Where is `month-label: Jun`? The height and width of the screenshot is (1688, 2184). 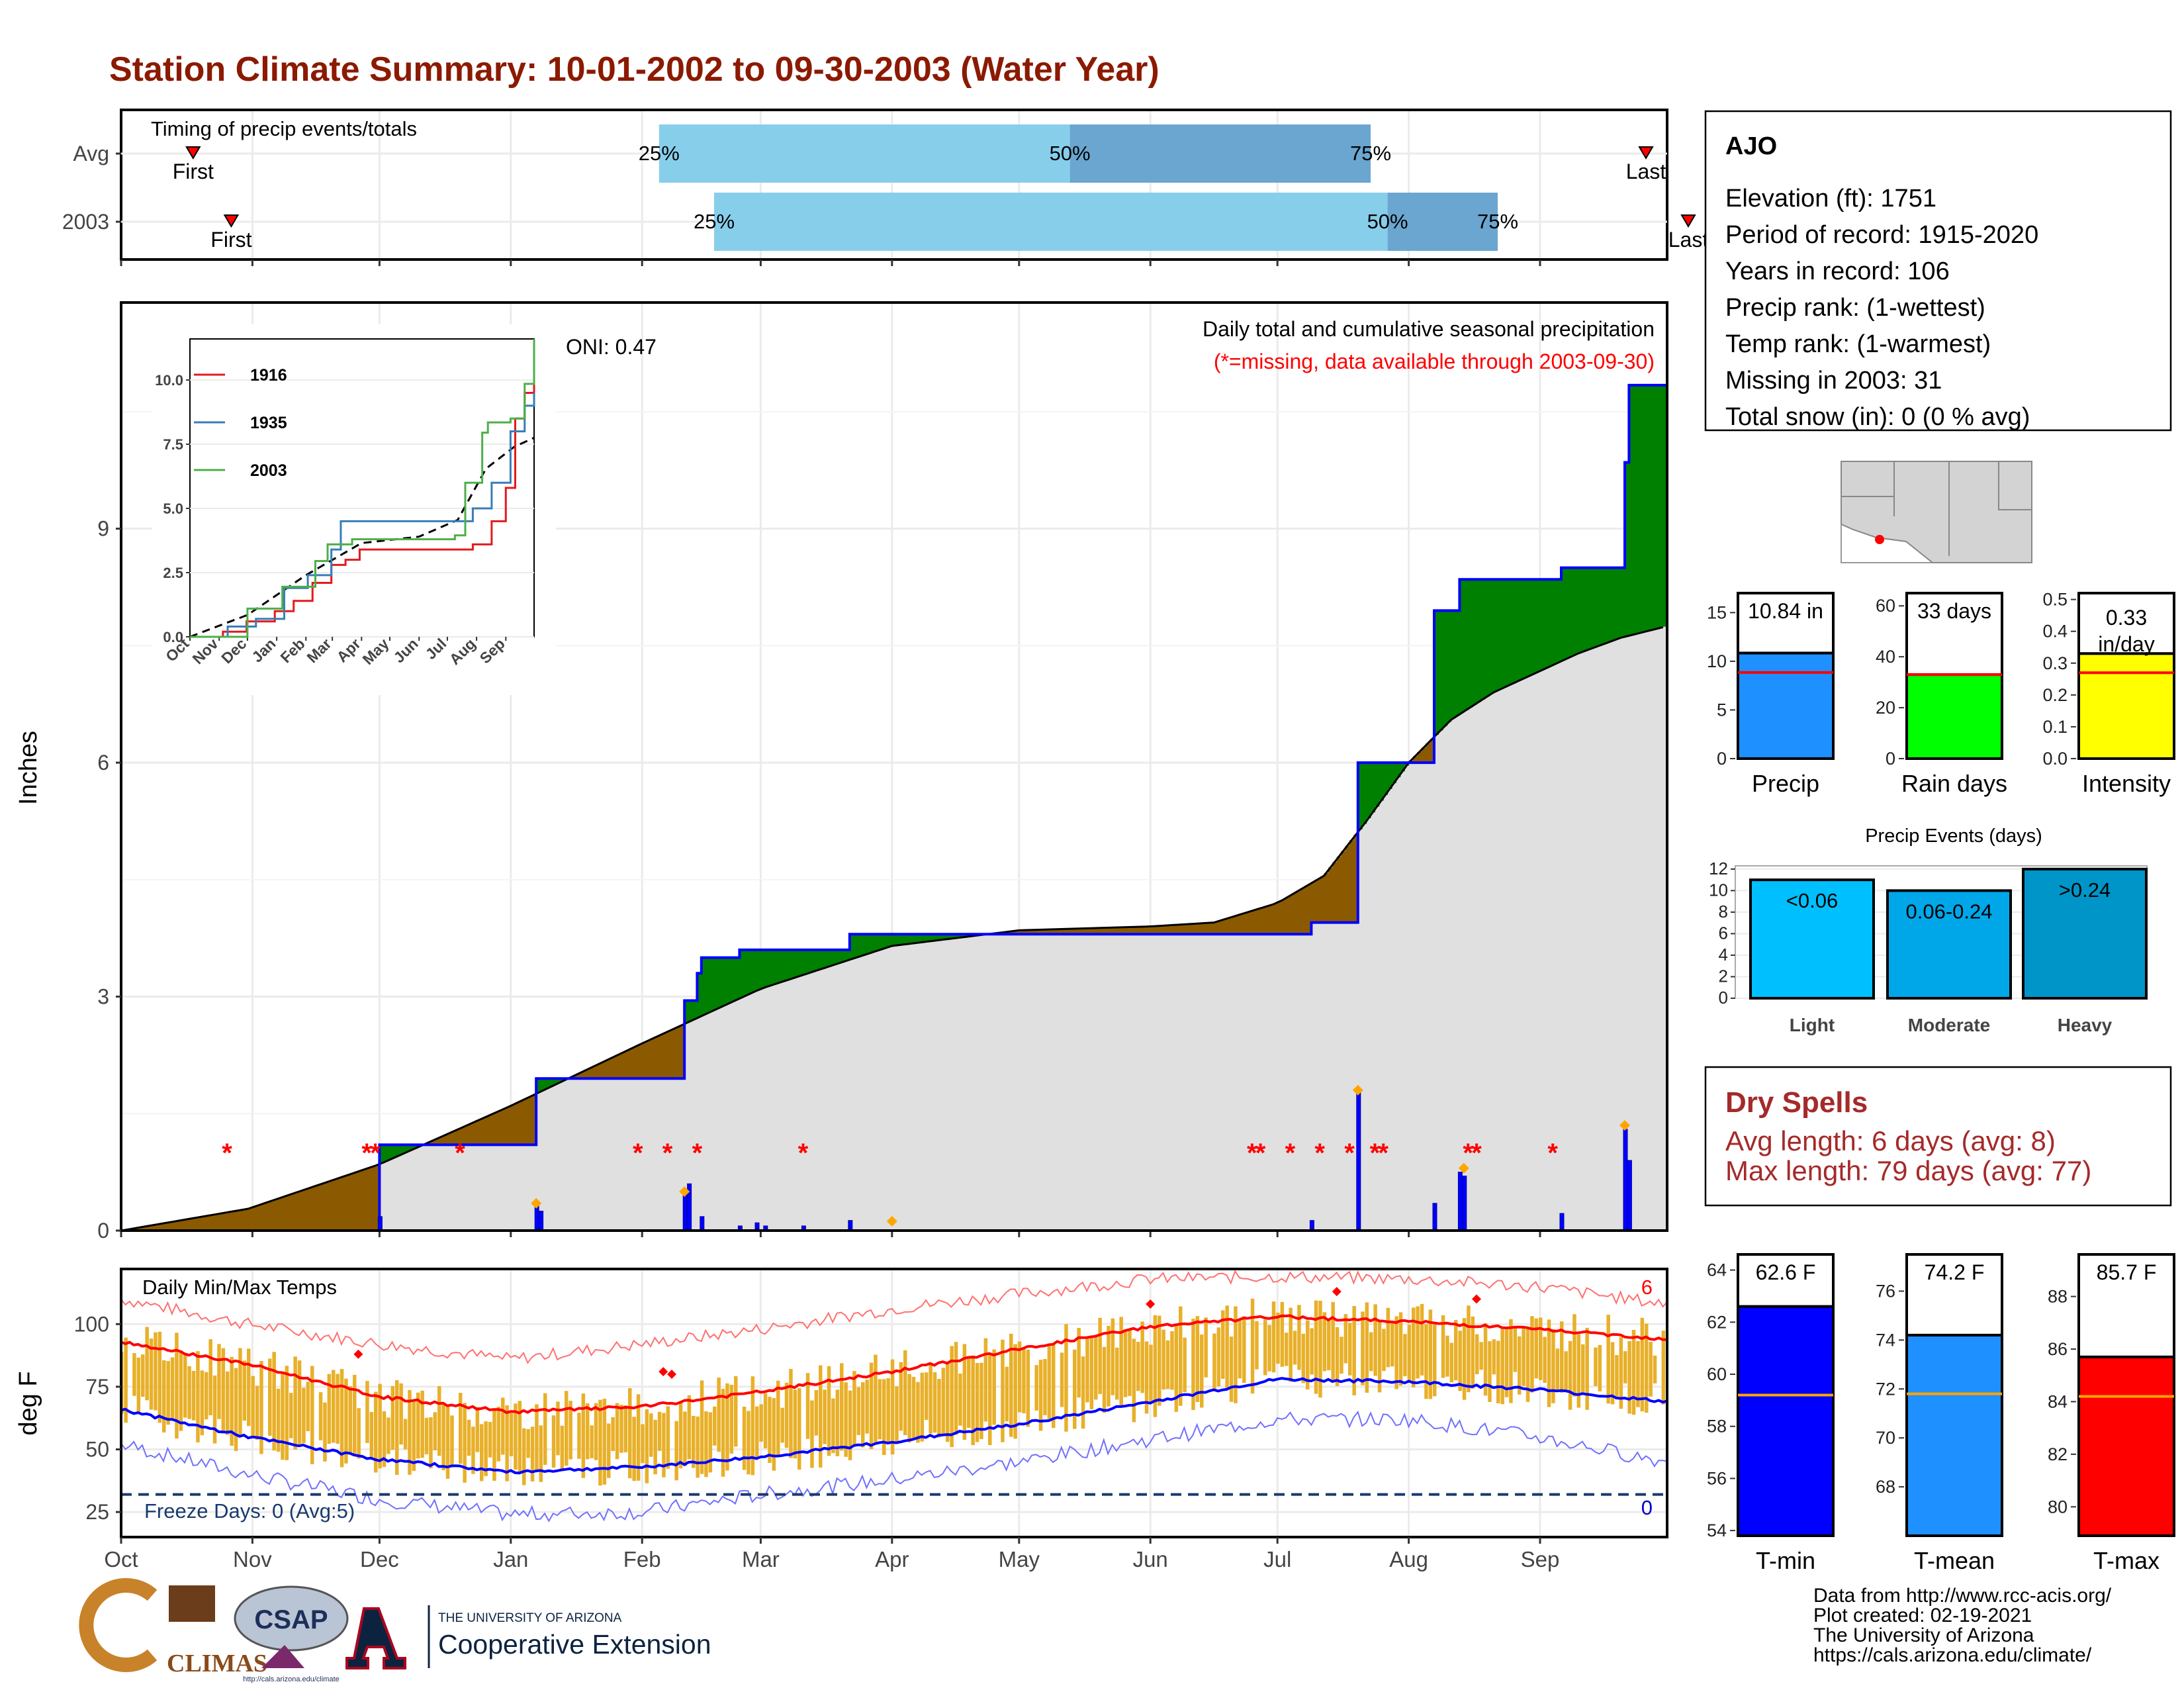
month-label: Jun is located at coordinates (1150, 1559).